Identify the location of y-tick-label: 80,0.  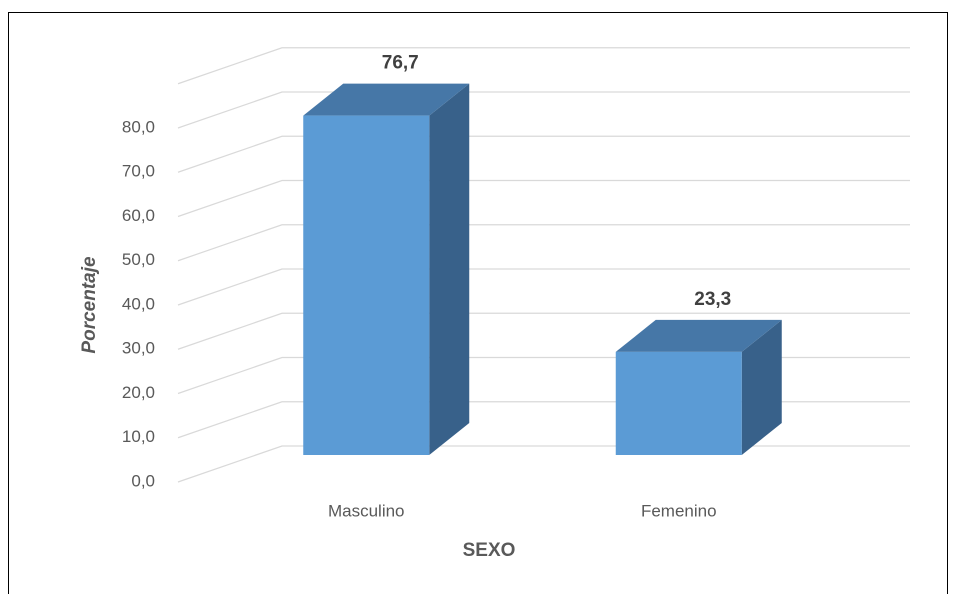
(138, 126).